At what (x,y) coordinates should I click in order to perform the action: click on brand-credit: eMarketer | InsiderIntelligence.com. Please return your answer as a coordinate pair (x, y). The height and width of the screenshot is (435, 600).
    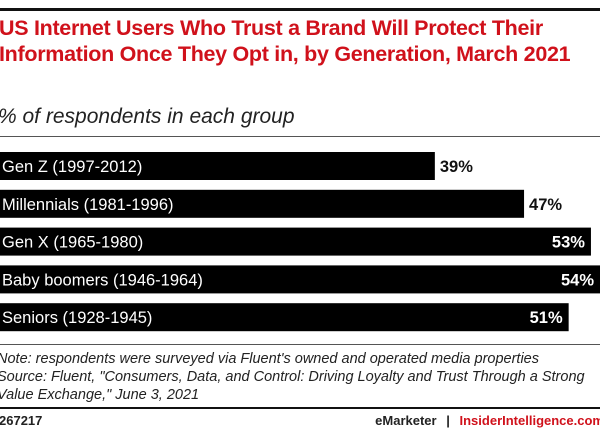
    Looking at the image, I should click on (487, 420).